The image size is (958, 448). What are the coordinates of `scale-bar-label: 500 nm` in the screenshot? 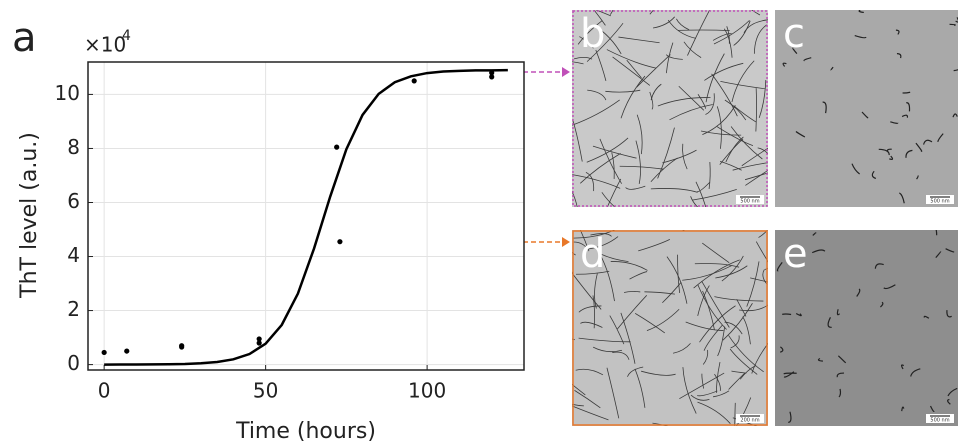 It's located at (939, 202).